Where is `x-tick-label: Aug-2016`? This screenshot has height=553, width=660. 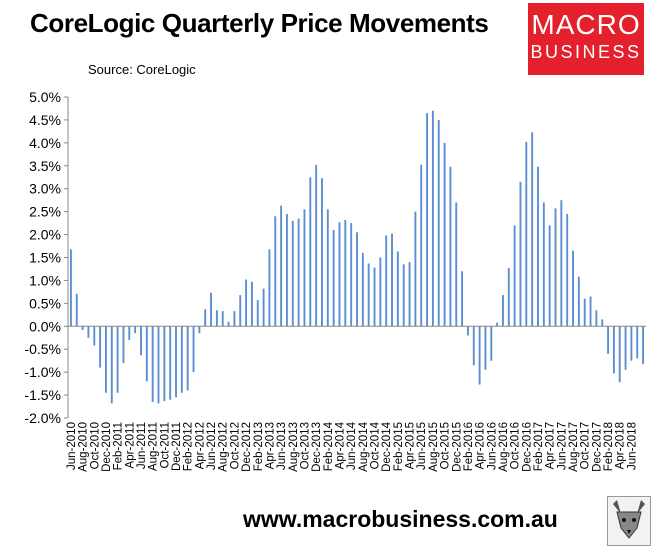
x-tick-label: Aug-2016 is located at coordinates (504, 447).